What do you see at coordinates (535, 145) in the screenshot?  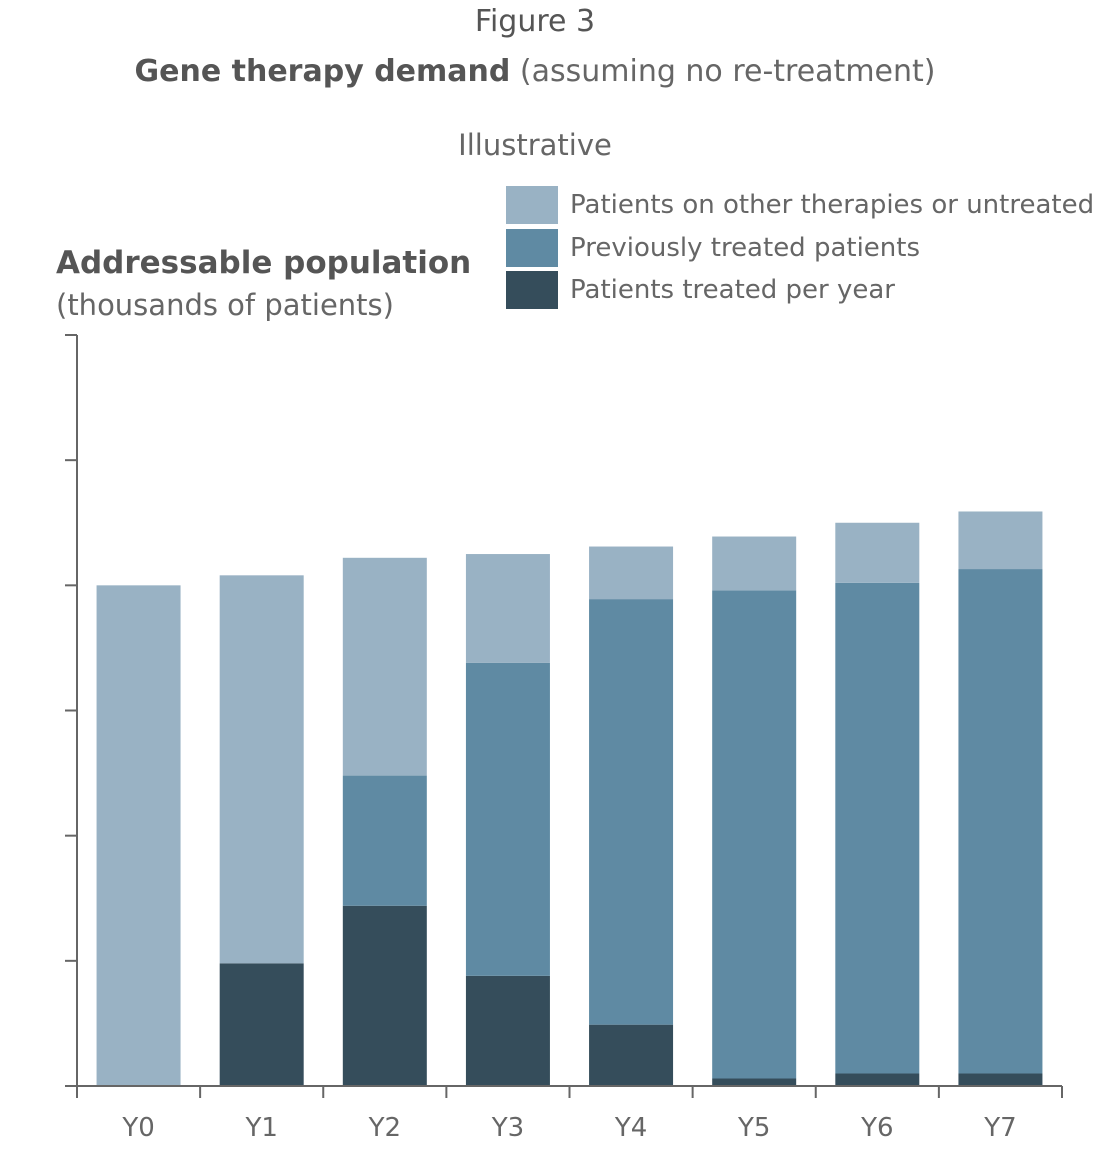 I see `illustrative-note: Illustrative` at bounding box center [535, 145].